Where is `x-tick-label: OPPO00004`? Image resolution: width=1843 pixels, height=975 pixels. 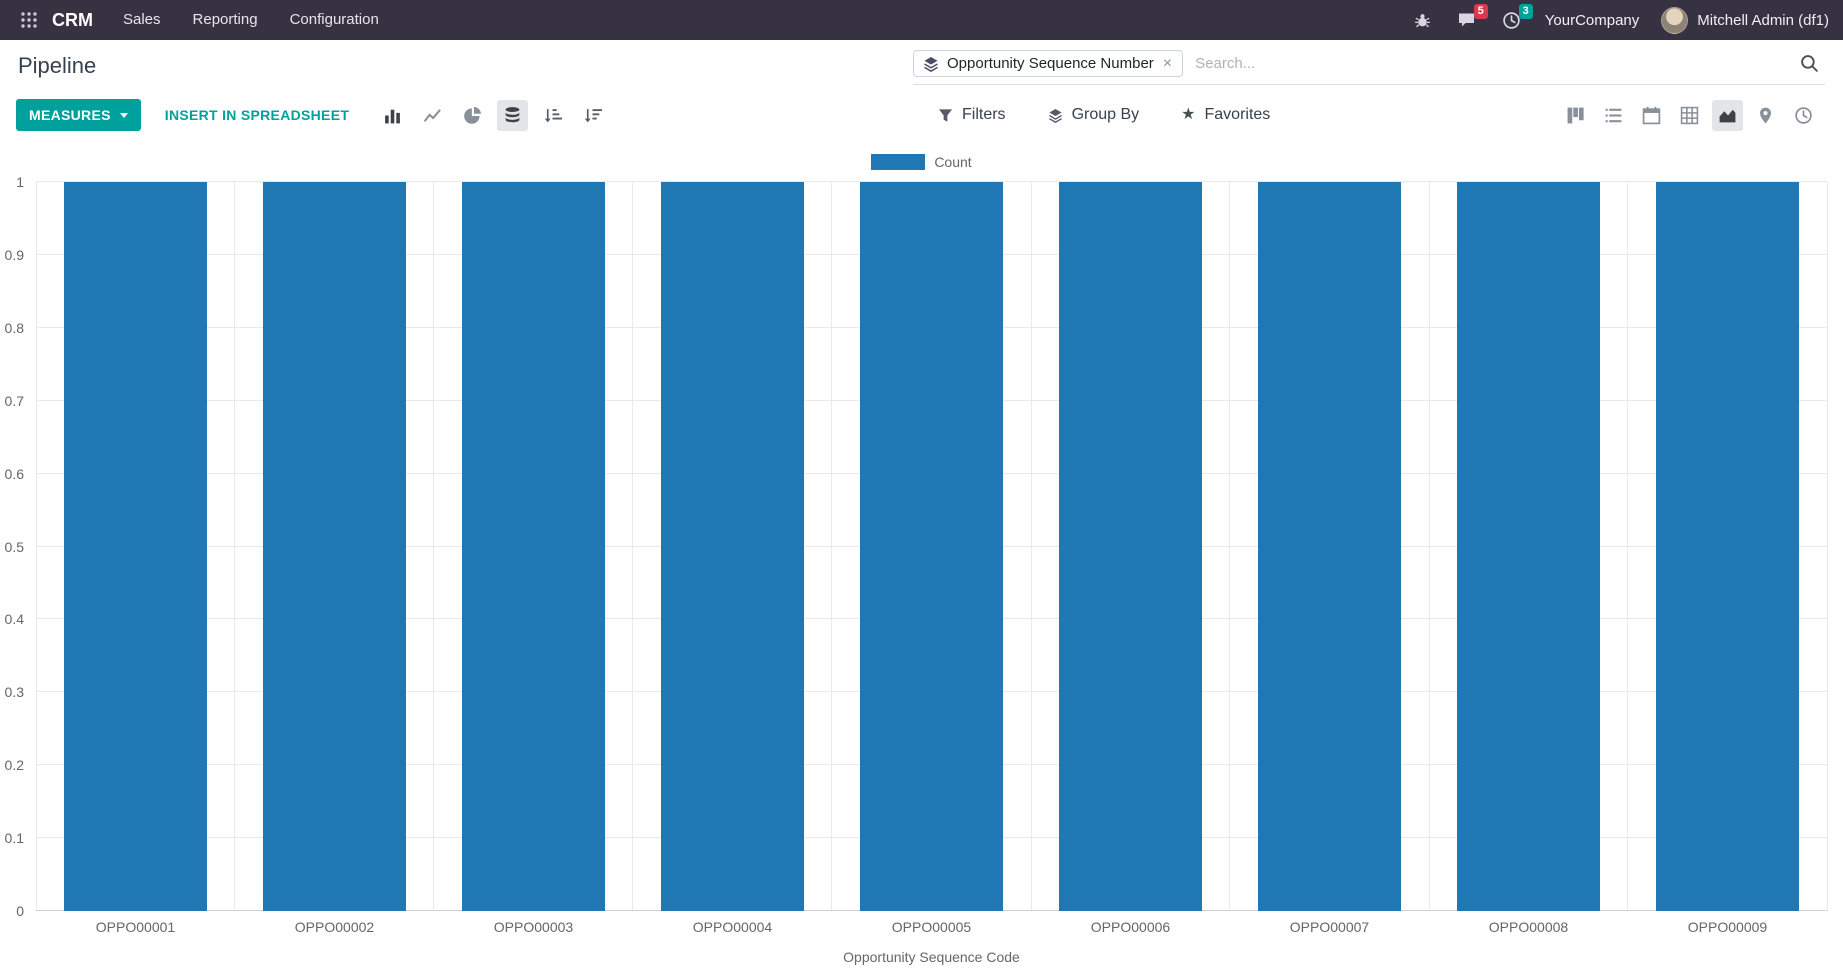 x-tick-label: OPPO00004 is located at coordinates (732, 927).